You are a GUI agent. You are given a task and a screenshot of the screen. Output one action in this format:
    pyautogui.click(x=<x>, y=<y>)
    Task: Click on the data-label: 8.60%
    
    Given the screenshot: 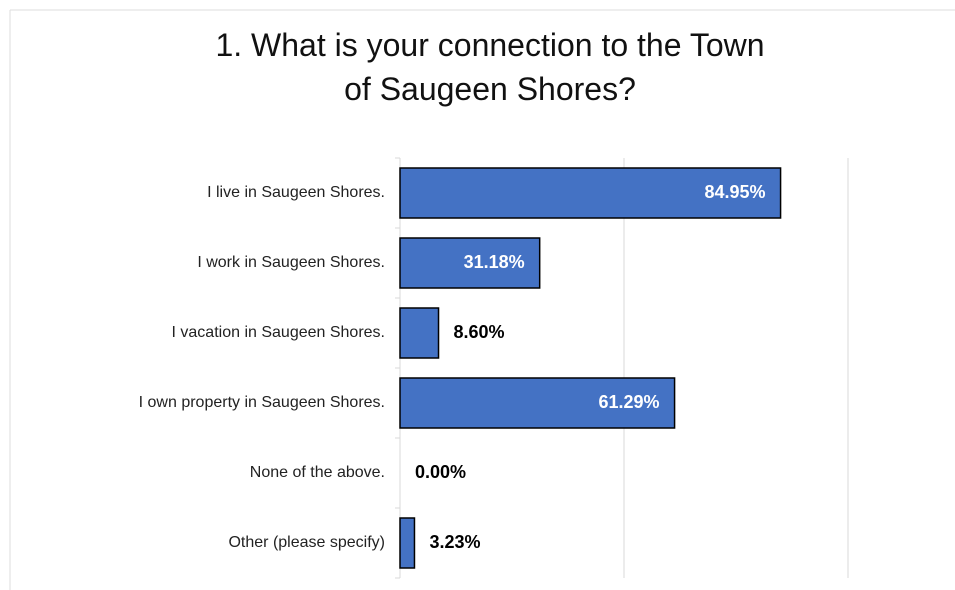 What is the action you would take?
    pyautogui.click(x=479, y=332)
    